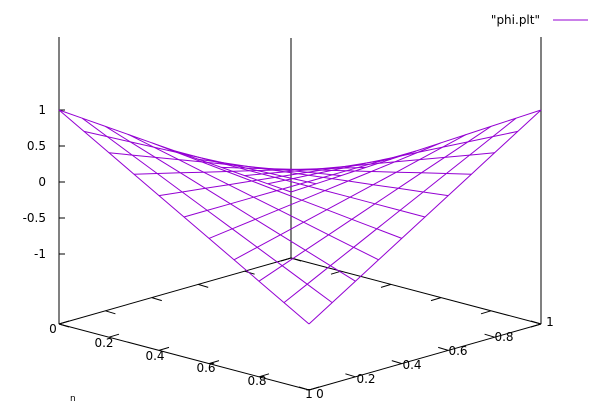 This screenshot has height=402, width=609. Describe the element at coordinates (184, 357) in the screenshot. I see `x-axis-front-edge` at that location.